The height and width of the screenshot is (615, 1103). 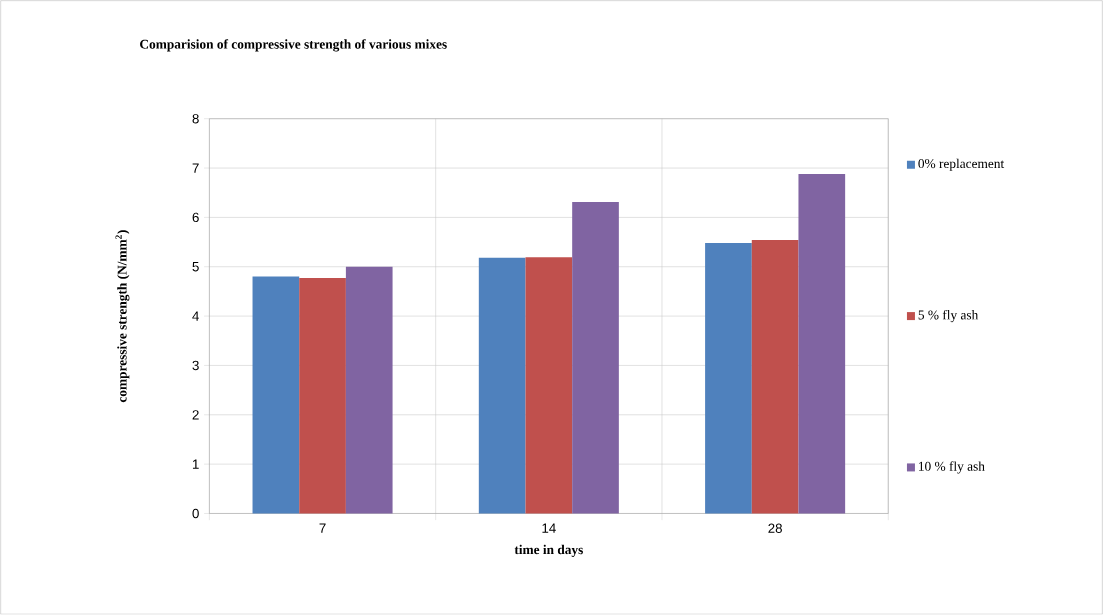 What do you see at coordinates (195, 415) in the screenshot?
I see `y-tick-label: 2` at bounding box center [195, 415].